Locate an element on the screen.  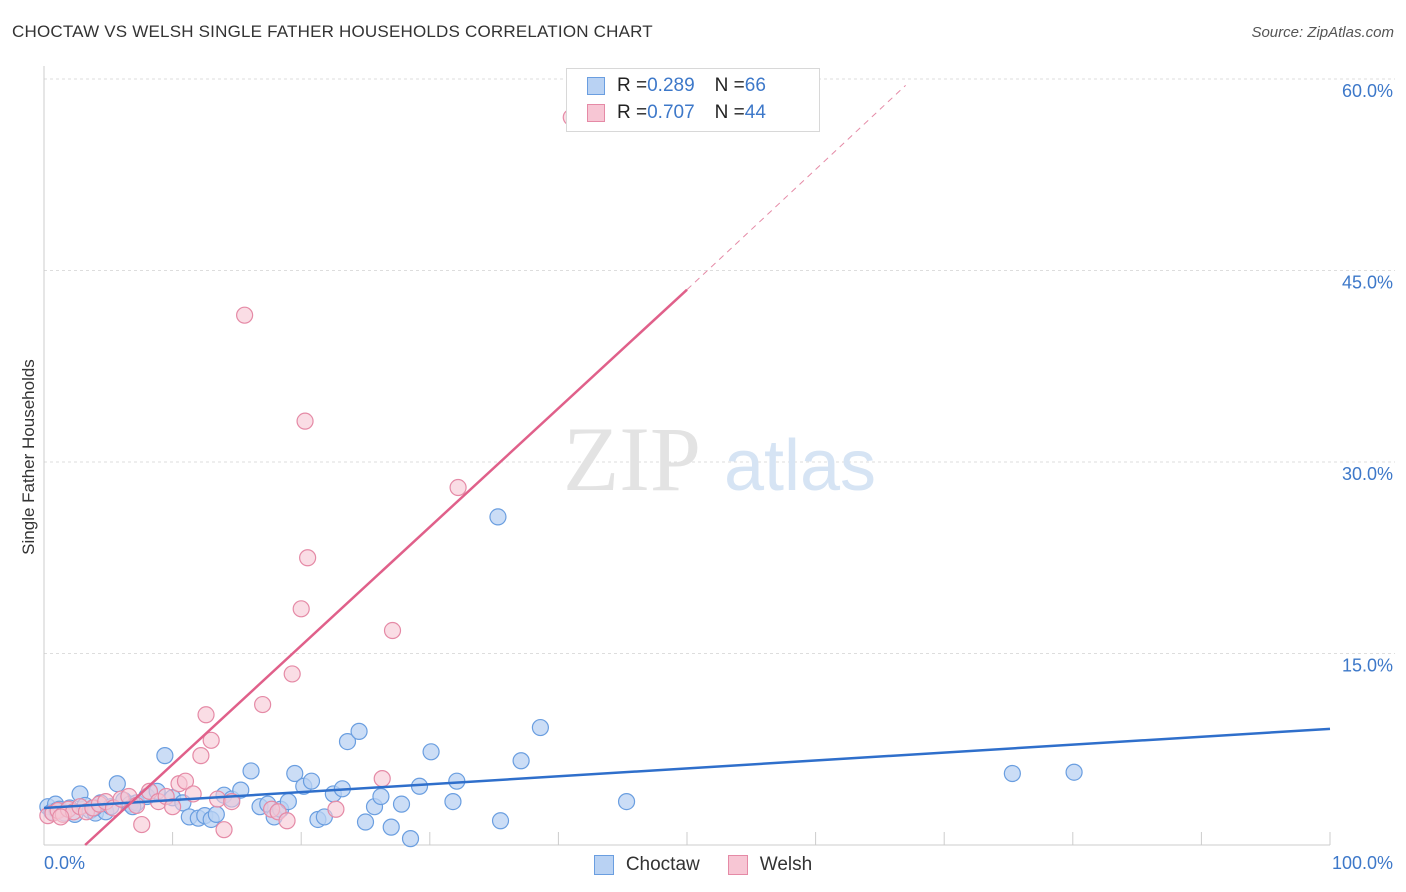
watermark-atlas: atlas is located at coordinates (800, 466).